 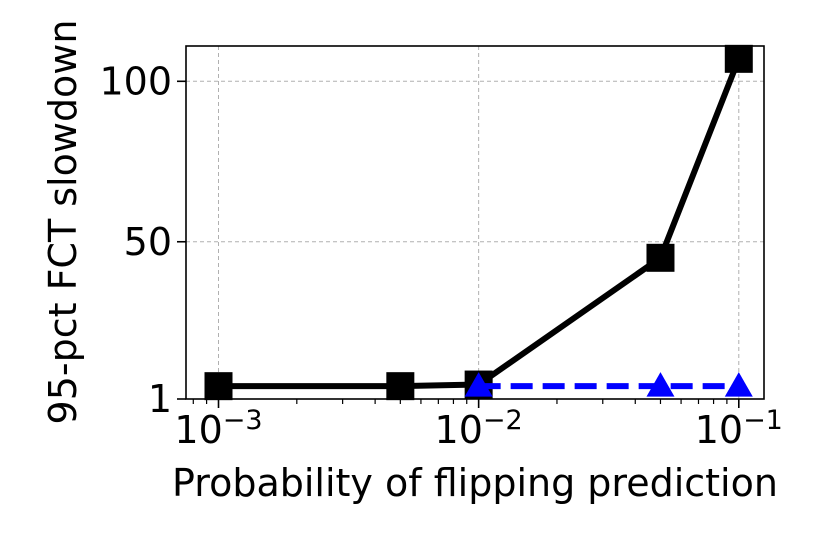 I want to click on y-tick-label-2: 100, so click(x=135, y=81).